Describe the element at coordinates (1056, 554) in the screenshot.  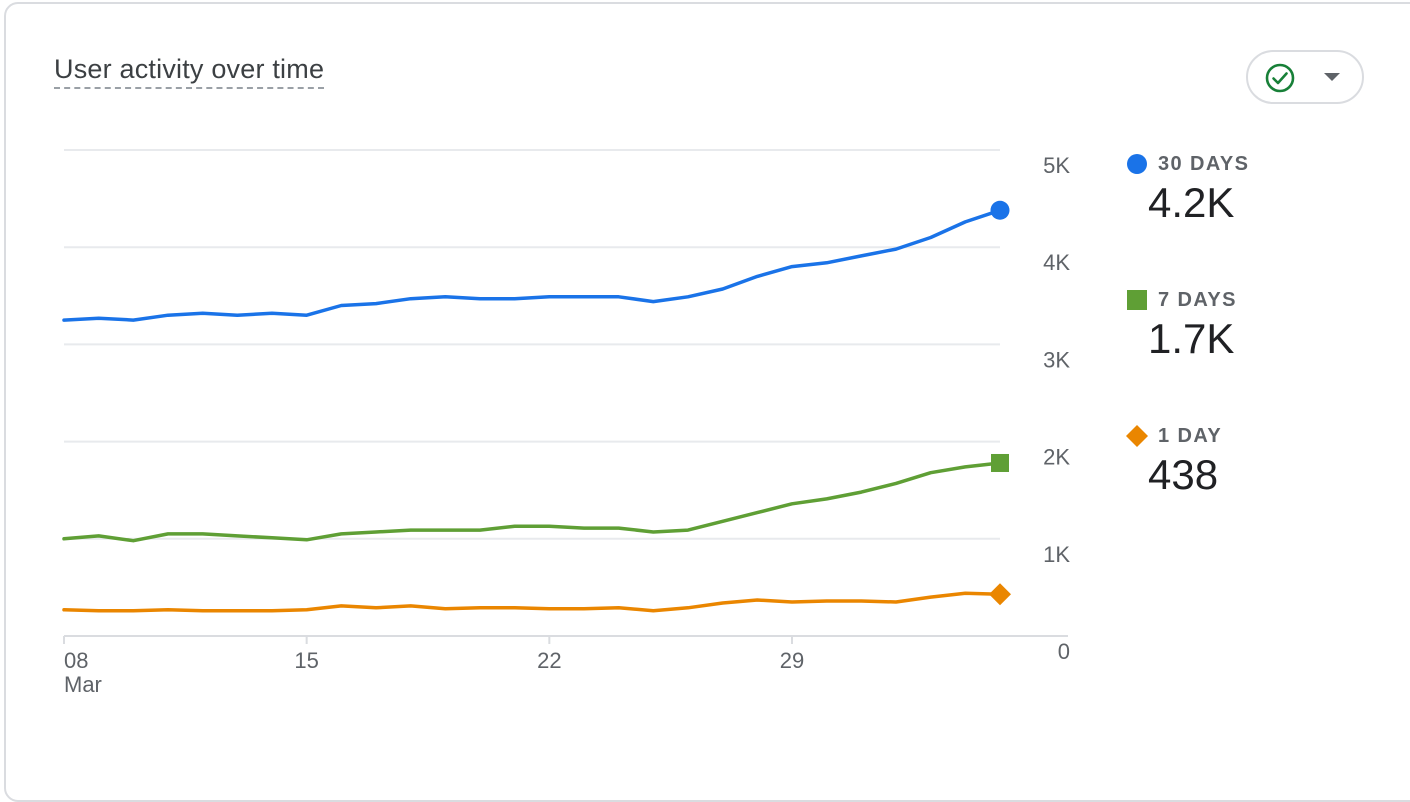
I see `y-tick-label: 1K` at that location.